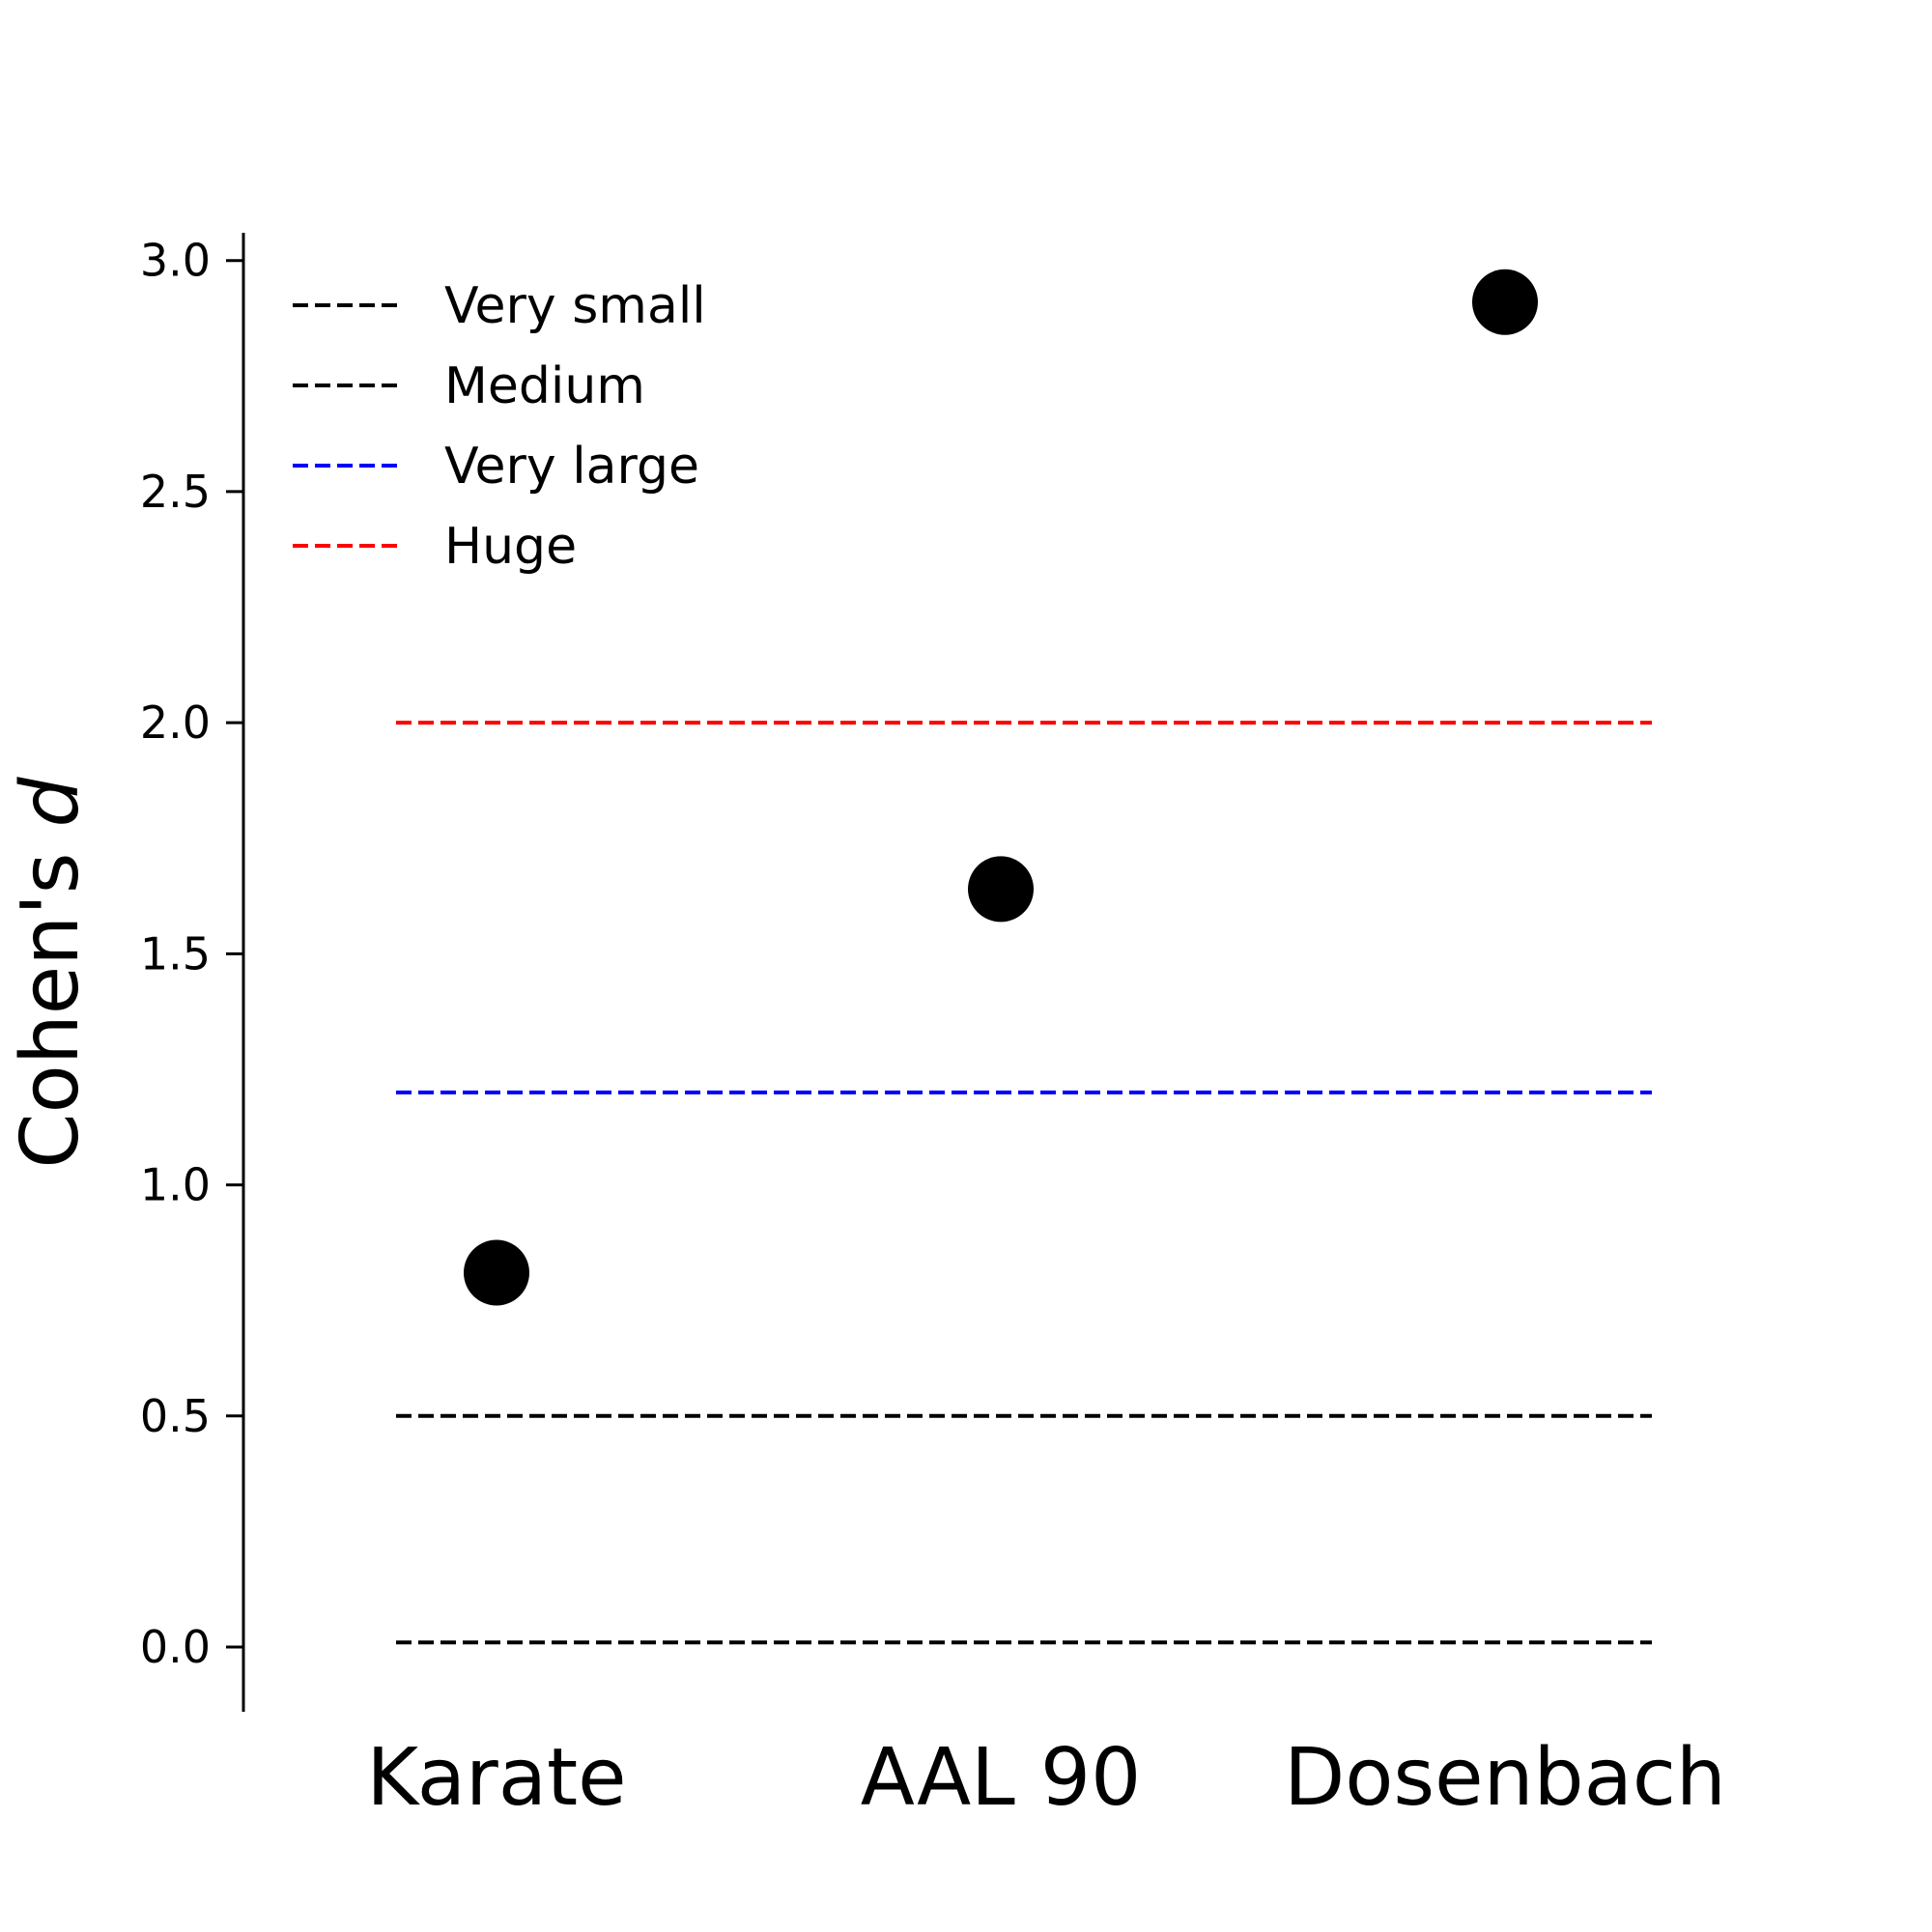 The height and width of the screenshot is (1932, 1932). What do you see at coordinates (175, 1416) in the screenshot?
I see `y-tick-label: 0.5` at bounding box center [175, 1416].